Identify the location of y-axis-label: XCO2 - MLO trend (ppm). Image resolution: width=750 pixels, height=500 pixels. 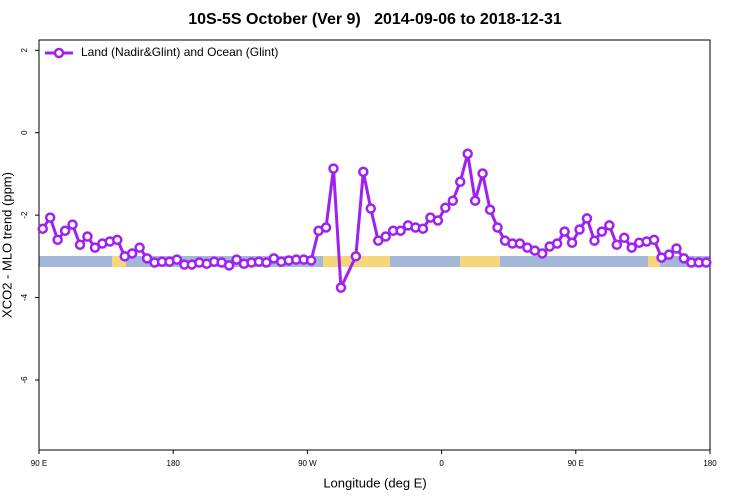
(7, 245).